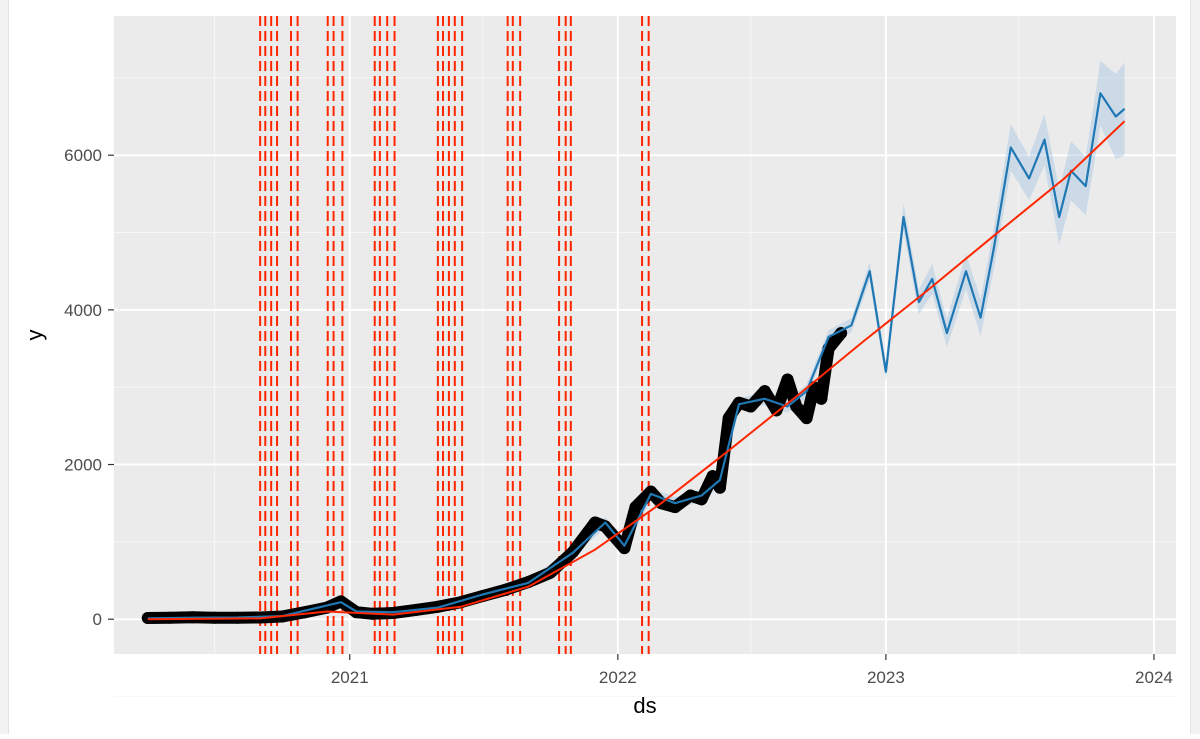 The height and width of the screenshot is (739, 1200). What do you see at coordinates (618, 677) in the screenshot?
I see `x-tick-label: 2022` at bounding box center [618, 677].